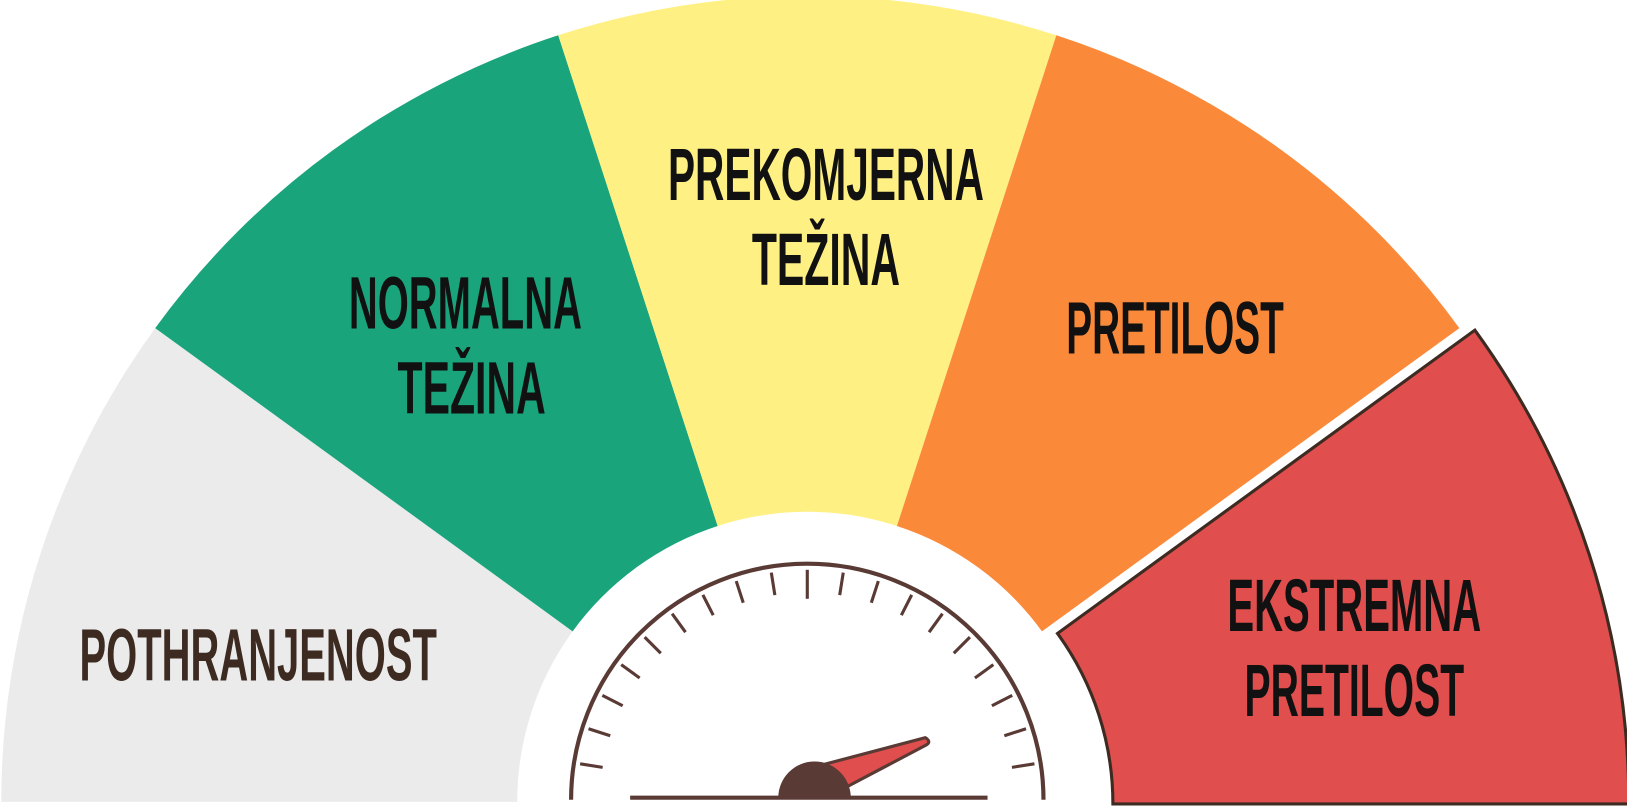 The image size is (1627, 806). Describe the element at coordinates (465, 302) in the screenshot. I see `segment-label: NORMALNA` at that location.